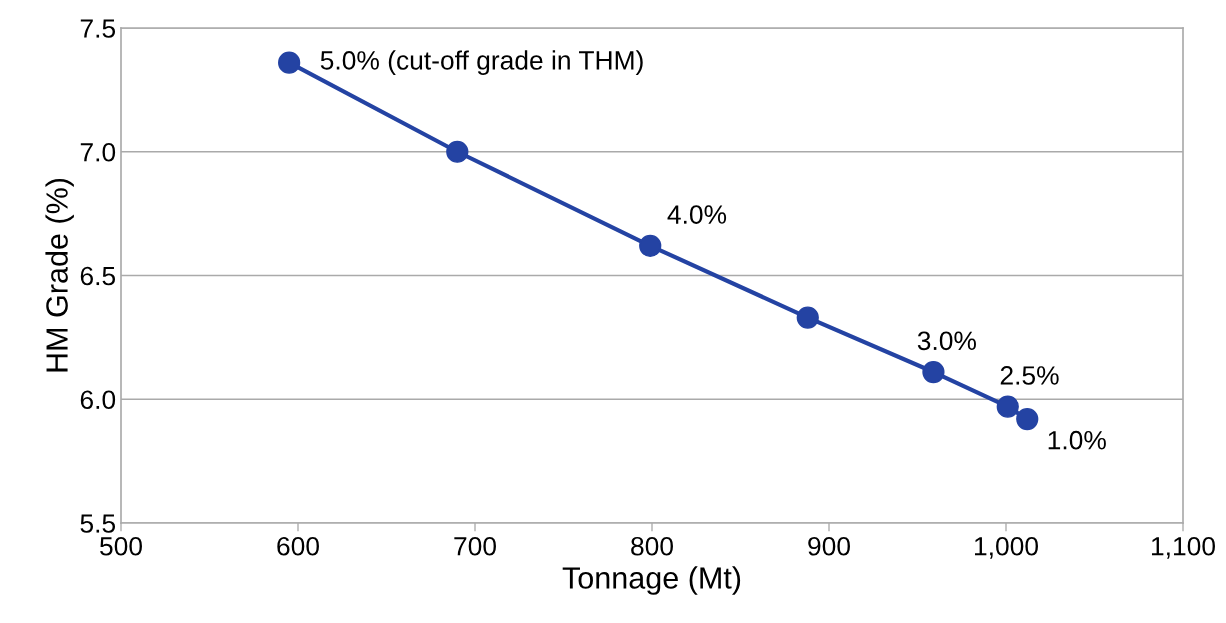 The image size is (1226, 623). I want to click on x-tick-label: 800, so click(652, 546).